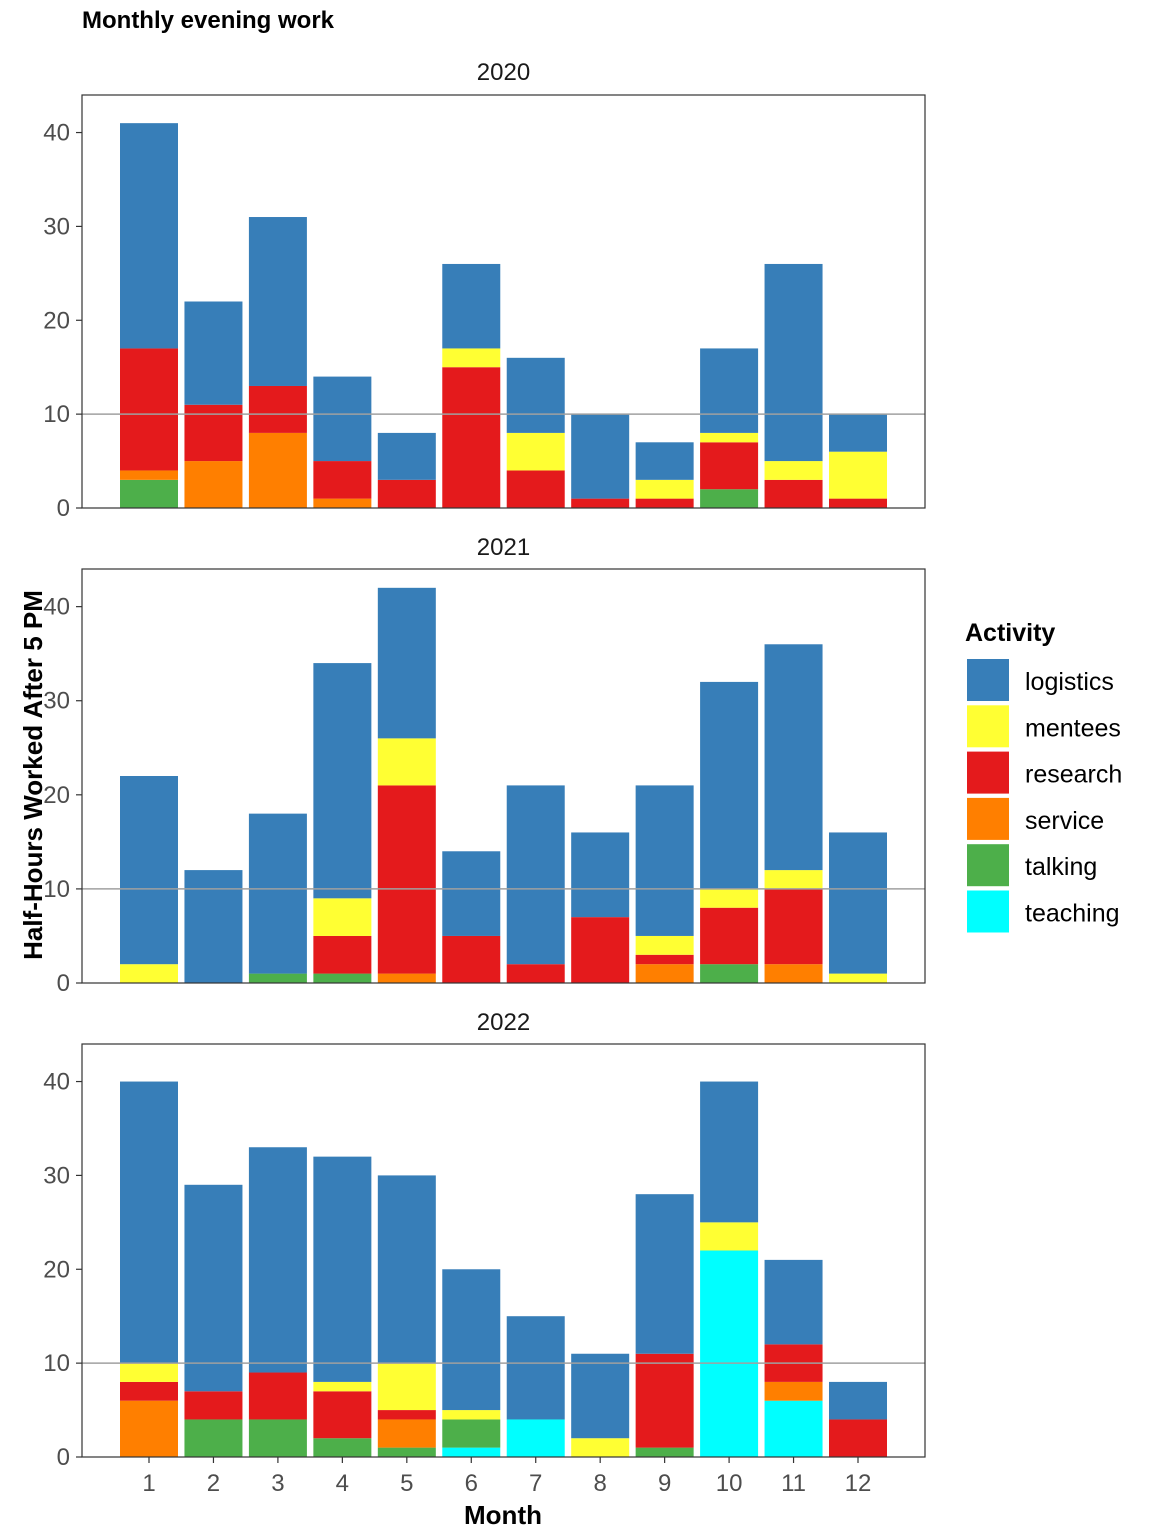 Image resolution: width=1152 pixels, height=1536 pixels. What do you see at coordinates (664, 1483) in the screenshot?
I see `x-tick-label: 9` at bounding box center [664, 1483].